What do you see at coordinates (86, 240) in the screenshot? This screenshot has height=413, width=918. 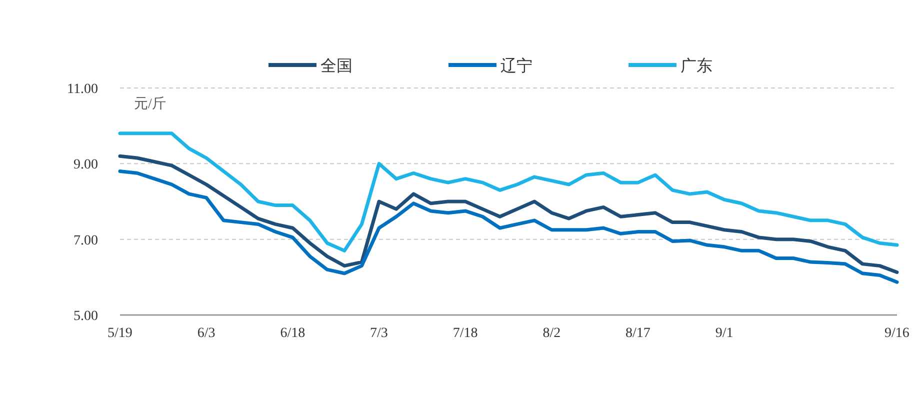 I see `ytick: 7.00` at bounding box center [86, 240].